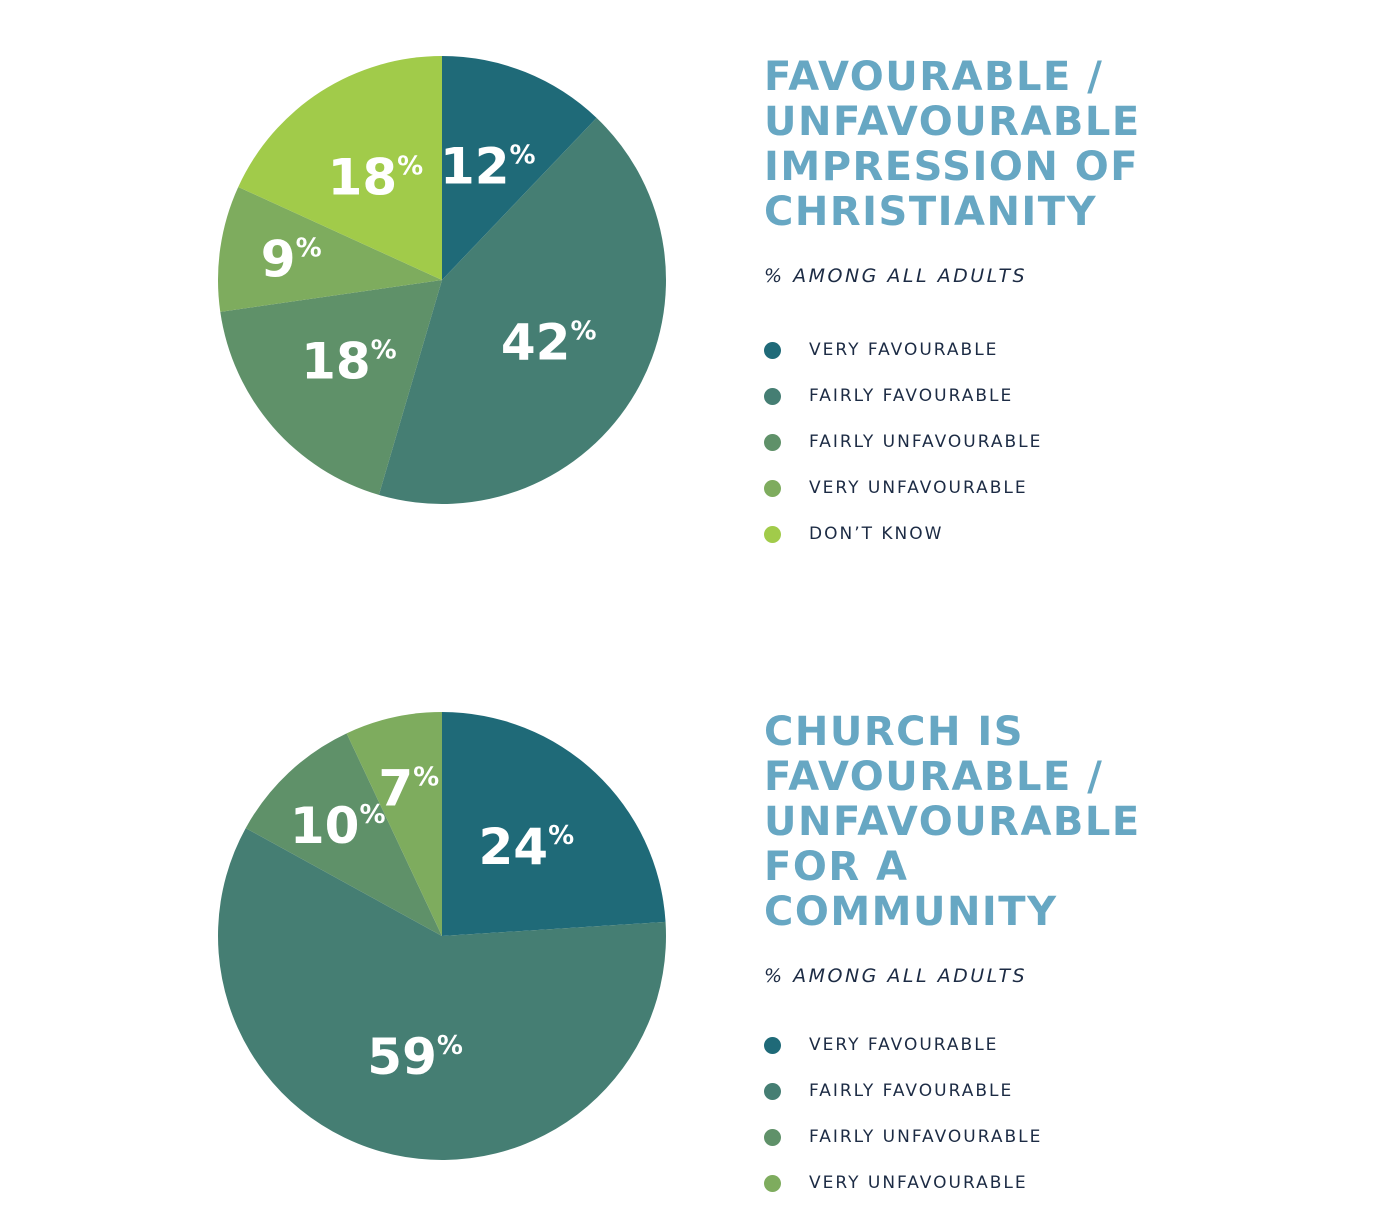 This screenshot has width=1400, height=1206. Describe the element at coordinates (876, 534) in the screenshot. I see `legend-label: DON’T KNOW` at that location.